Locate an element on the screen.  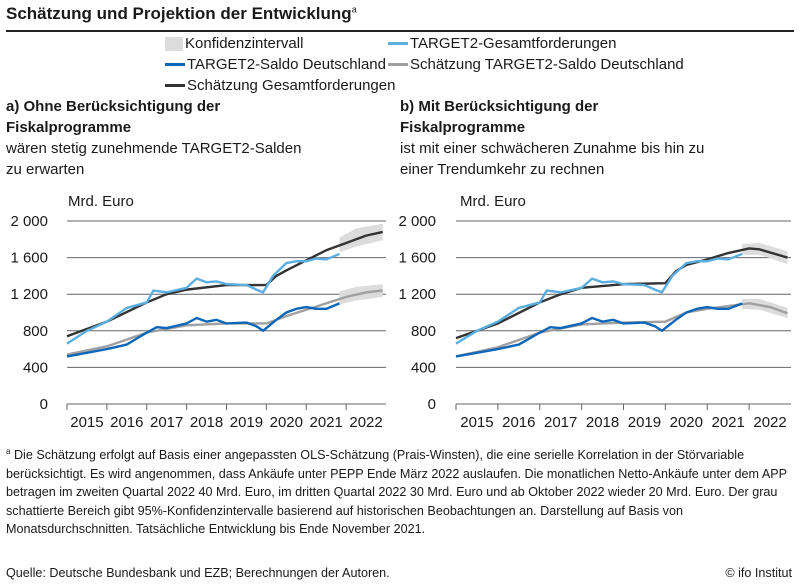
legend-label: Schätzung TARGET2-Saldo Deutschland is located at coordinates (547, 64).